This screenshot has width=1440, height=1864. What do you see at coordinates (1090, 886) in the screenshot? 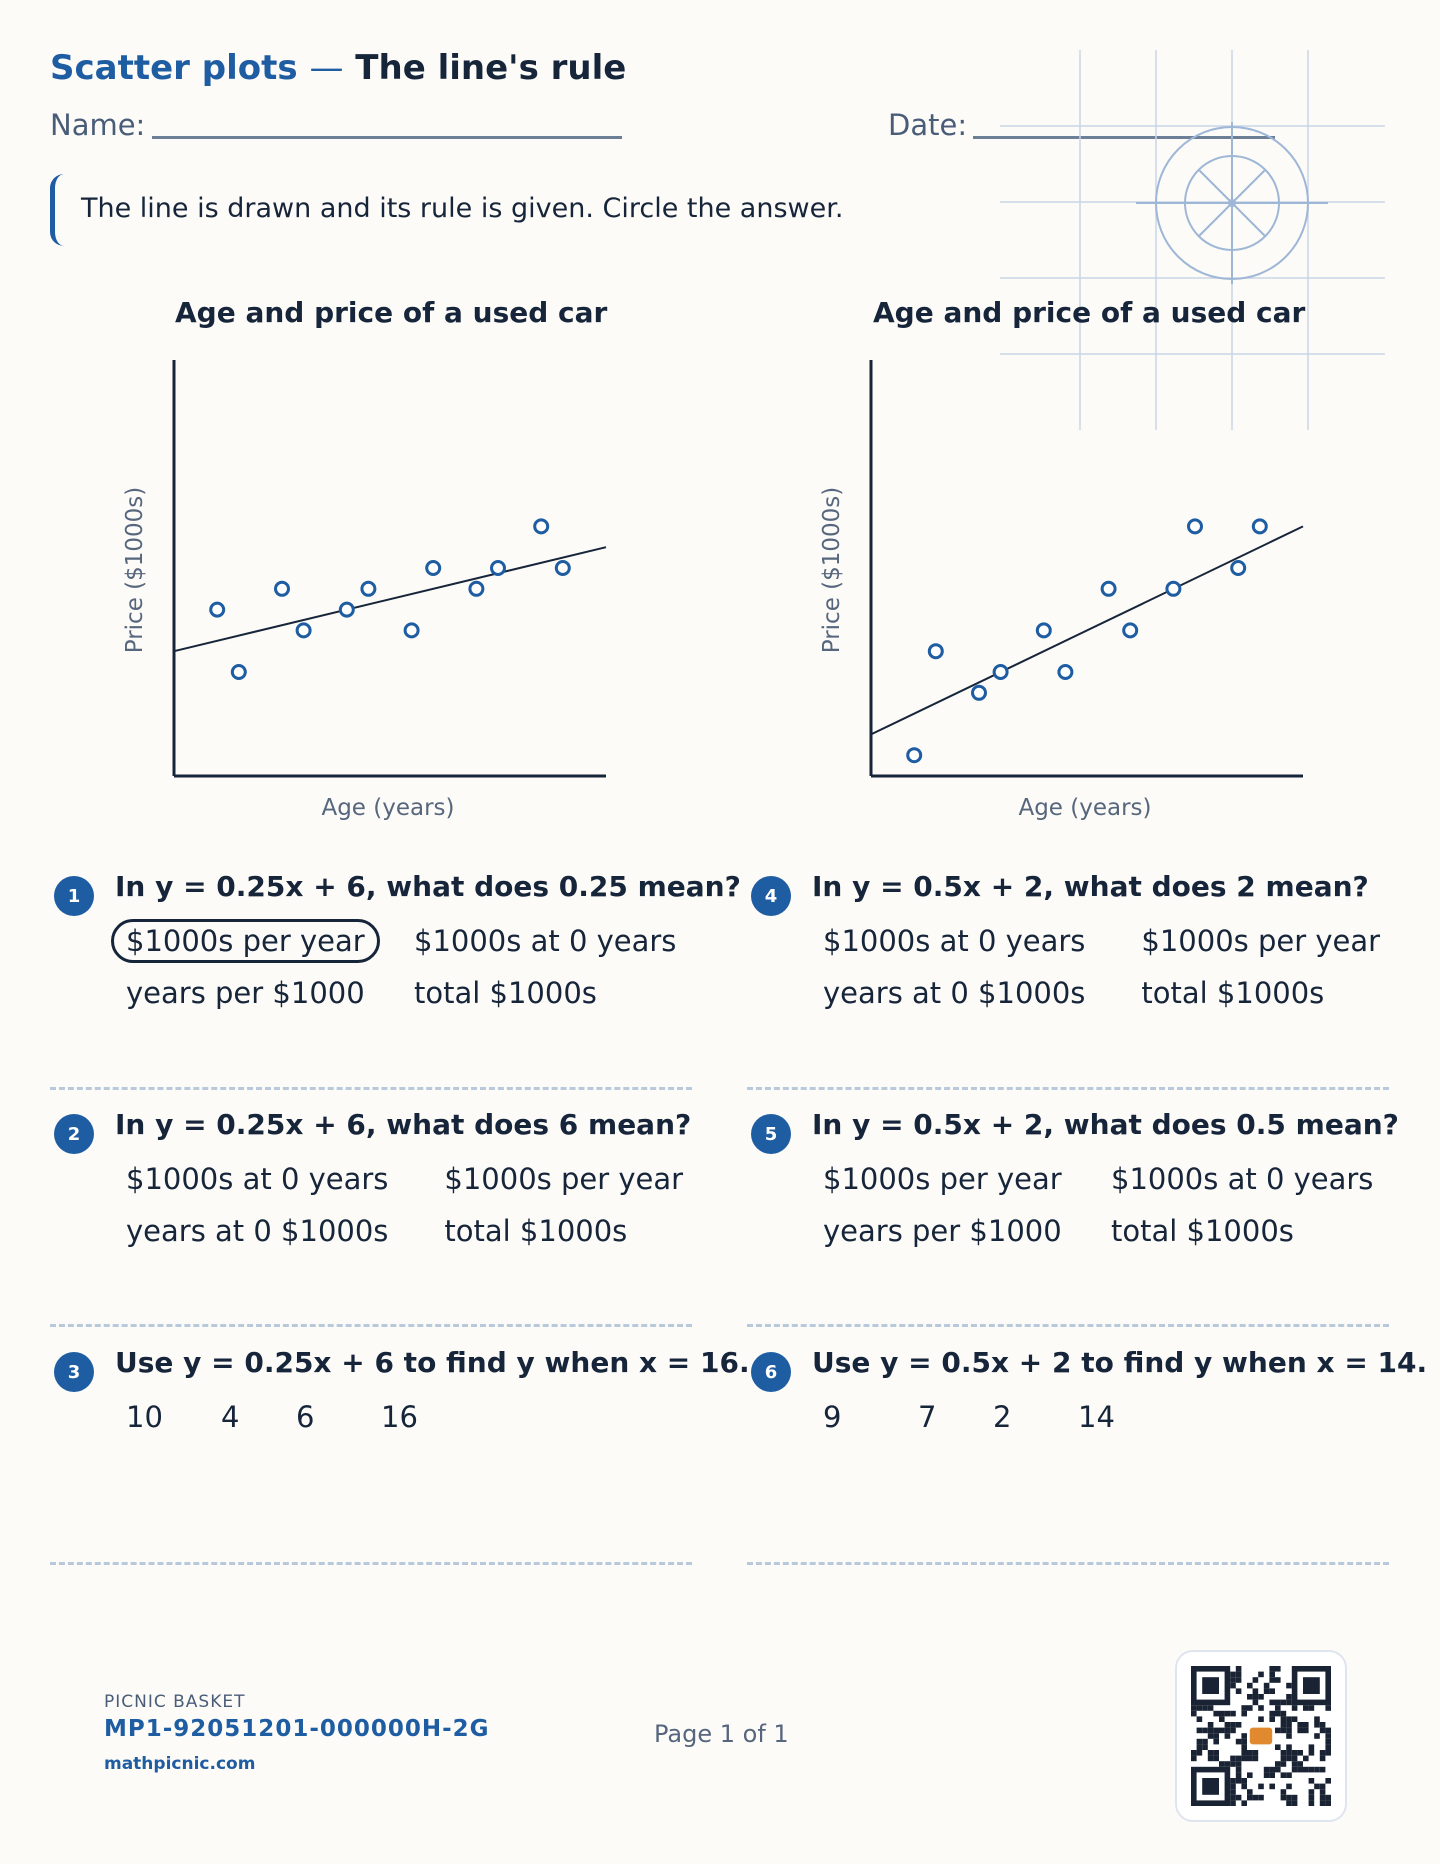
I see `question-text: In y = 0.5x + 2, what does 2 mean?` at bounding box center [1090, 886].